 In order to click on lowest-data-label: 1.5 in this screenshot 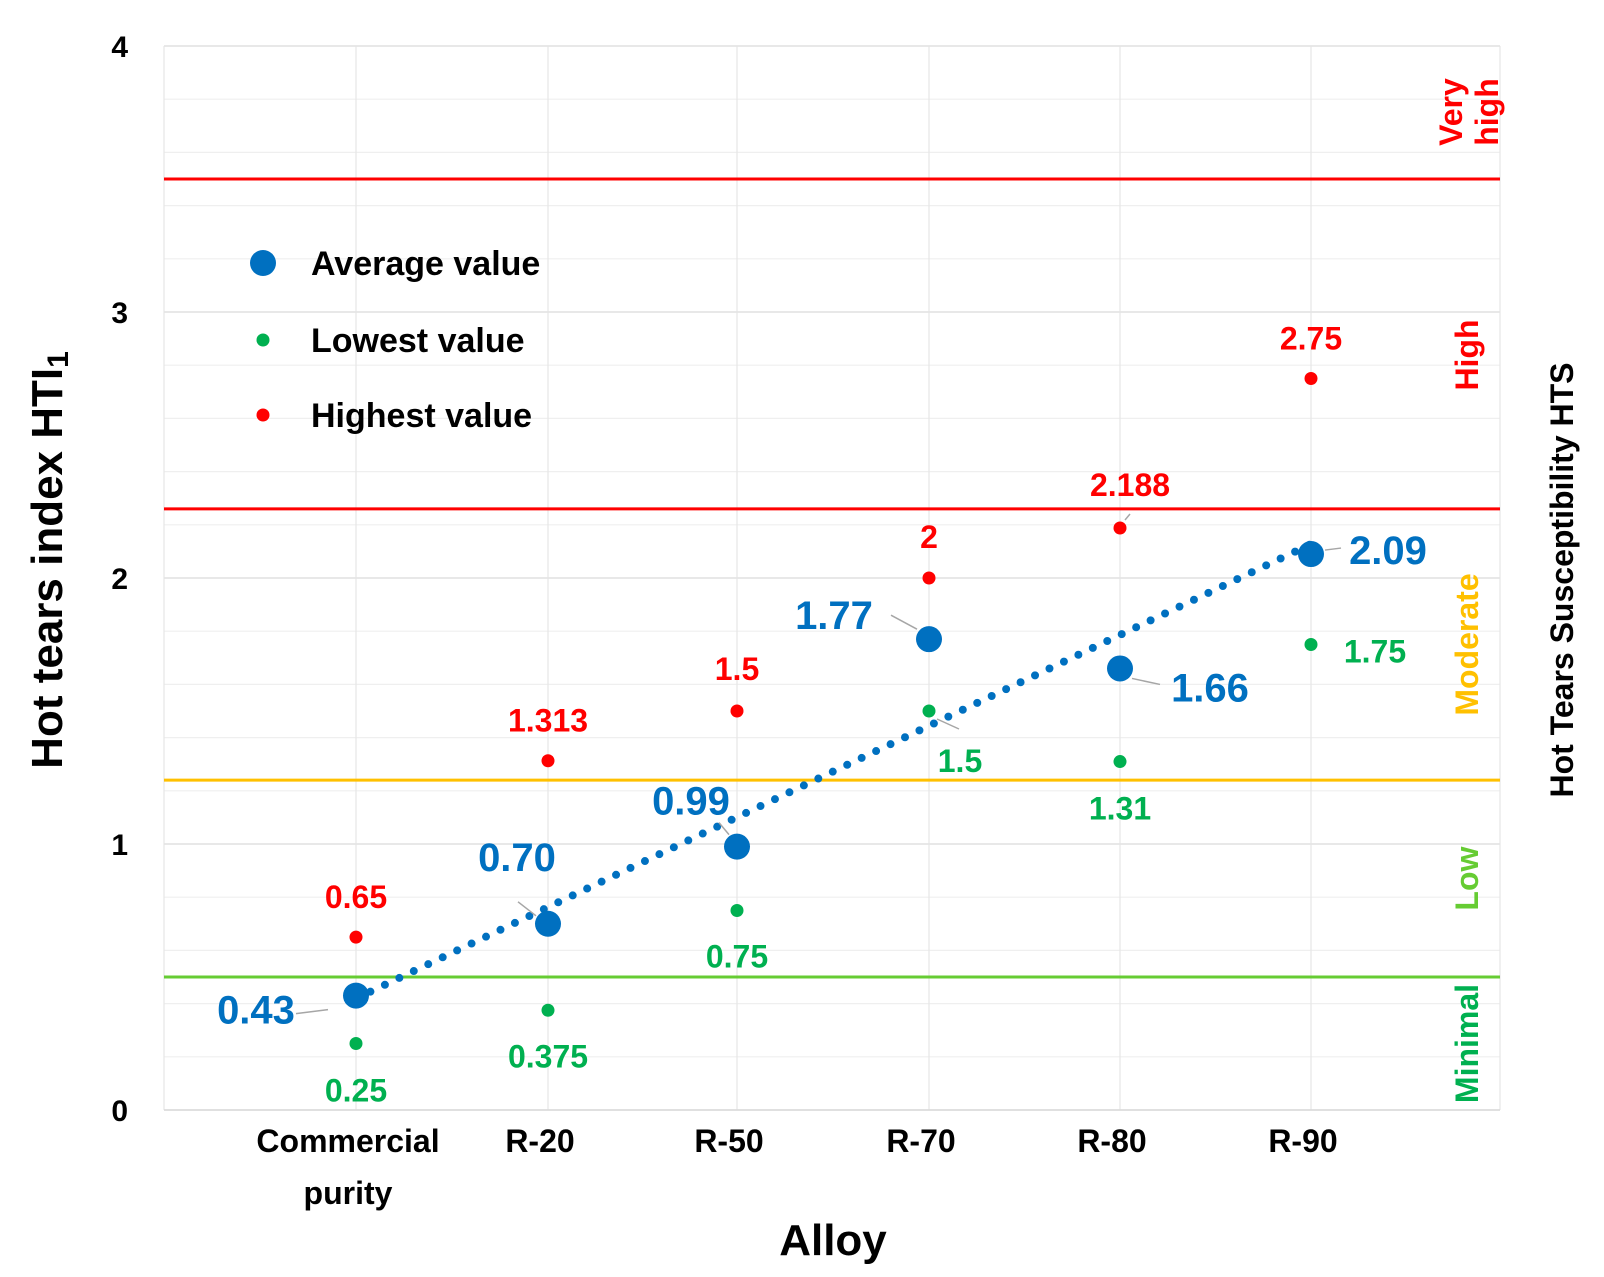, I will do `click(960, 761)`.